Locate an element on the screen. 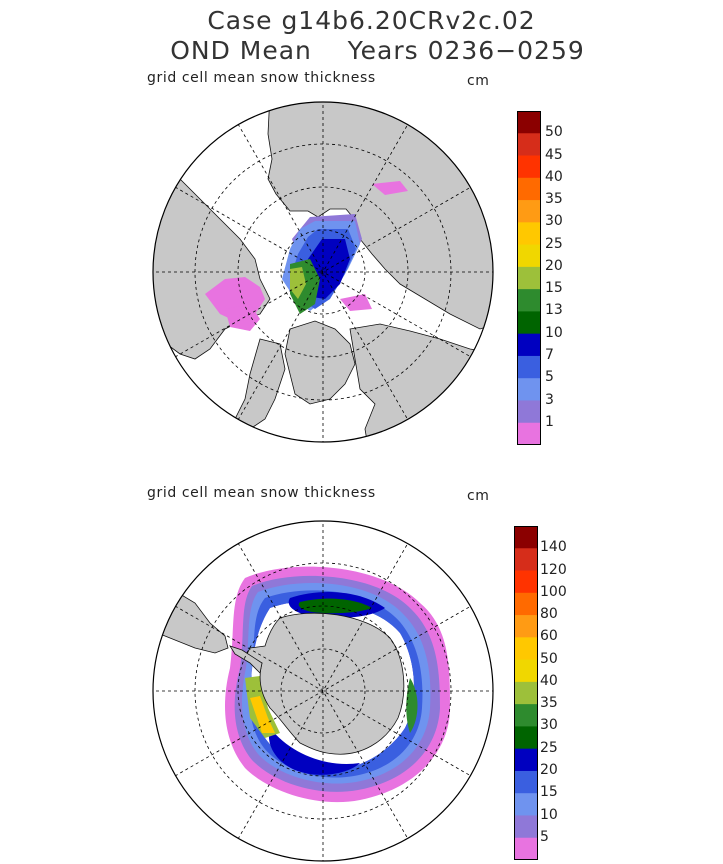 The image size is (723, 864). figure-title-period: OND Mean Years 0236−0259 is located at coordinates (377, 50).